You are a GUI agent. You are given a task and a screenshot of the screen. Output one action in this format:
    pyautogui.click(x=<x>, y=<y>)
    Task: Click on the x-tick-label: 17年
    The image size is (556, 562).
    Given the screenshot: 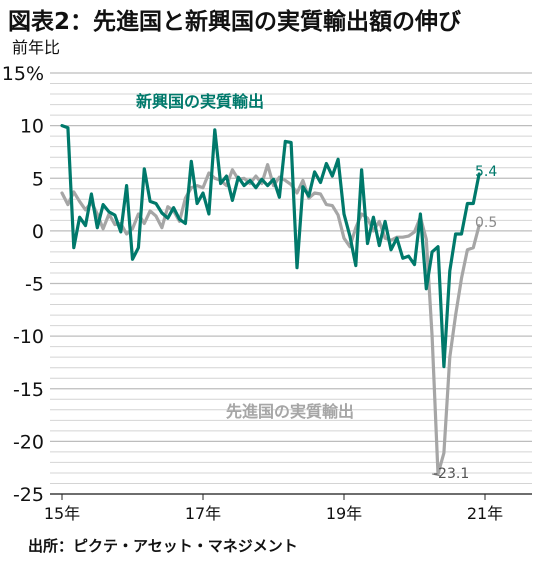 What is the action you would take?
    pyautogui.click(x=203, y=513)
    